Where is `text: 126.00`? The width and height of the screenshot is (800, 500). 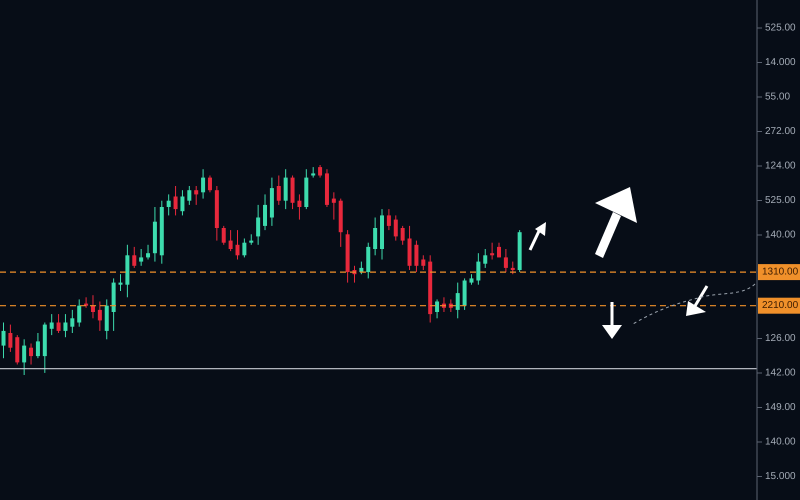 text: 126.00 is located at coordinates (780, 338).